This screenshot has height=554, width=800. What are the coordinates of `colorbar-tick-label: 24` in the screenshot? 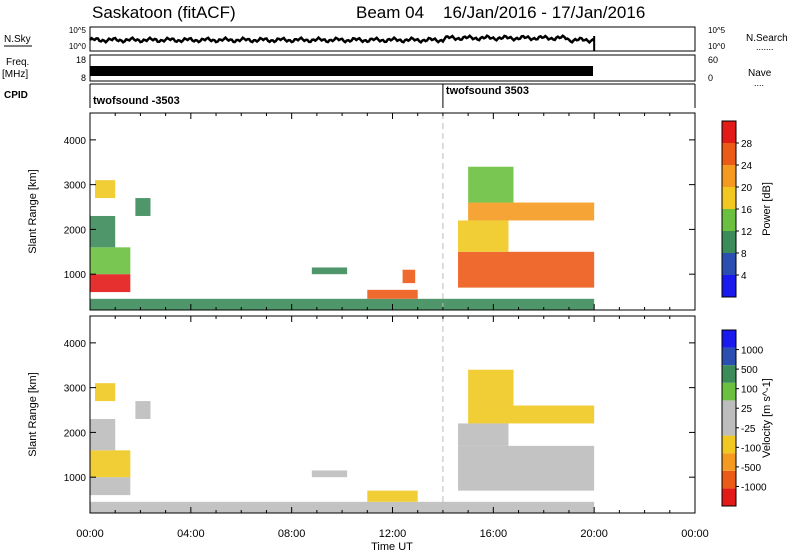 It's located at (747, 166).